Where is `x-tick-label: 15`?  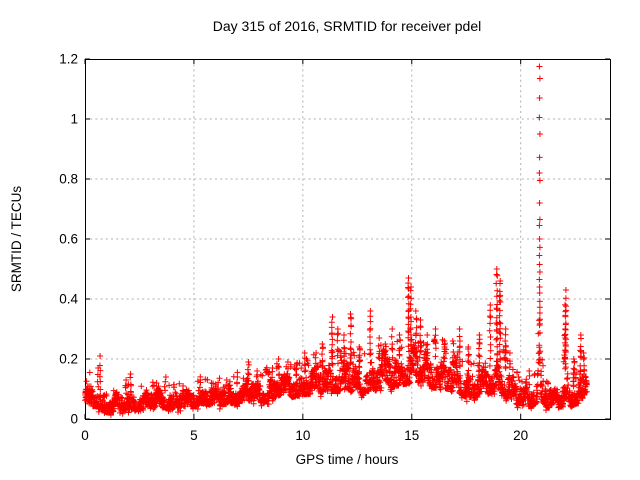 x-tick-label: 15 is located at coordinates (411, 435).